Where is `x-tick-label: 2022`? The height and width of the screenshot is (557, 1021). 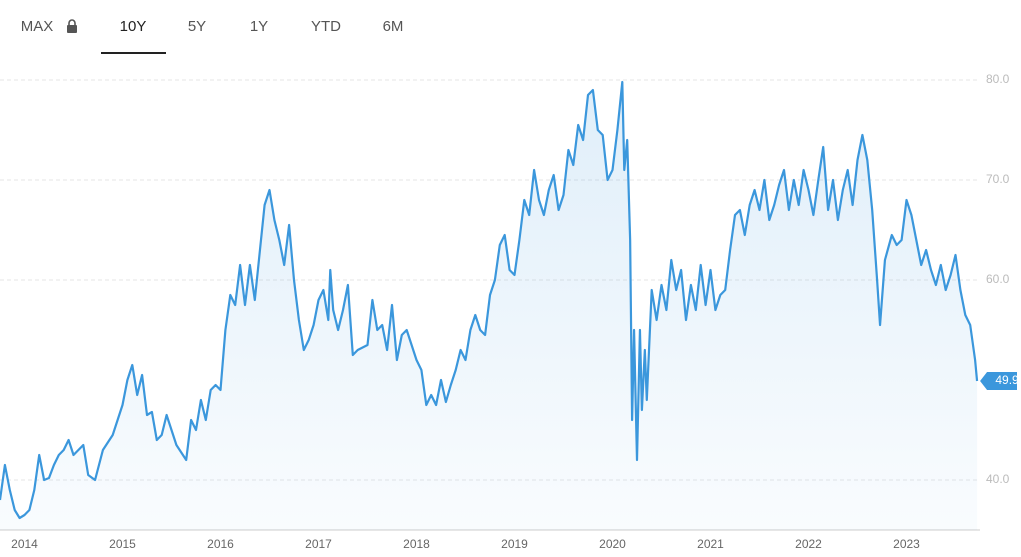 x-tick-label: 2022 is located at coordinates (808, 544).